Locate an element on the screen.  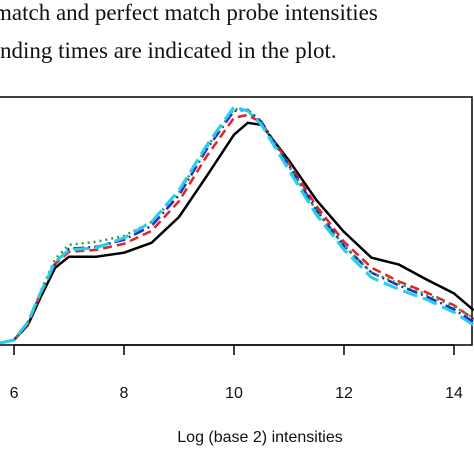
x-tick-label: 8 is located at coordinates (124, 393).